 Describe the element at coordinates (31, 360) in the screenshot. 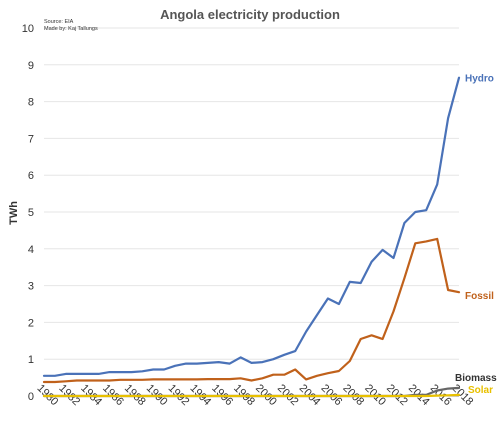

I see `y-tick-label: 1` at that location.